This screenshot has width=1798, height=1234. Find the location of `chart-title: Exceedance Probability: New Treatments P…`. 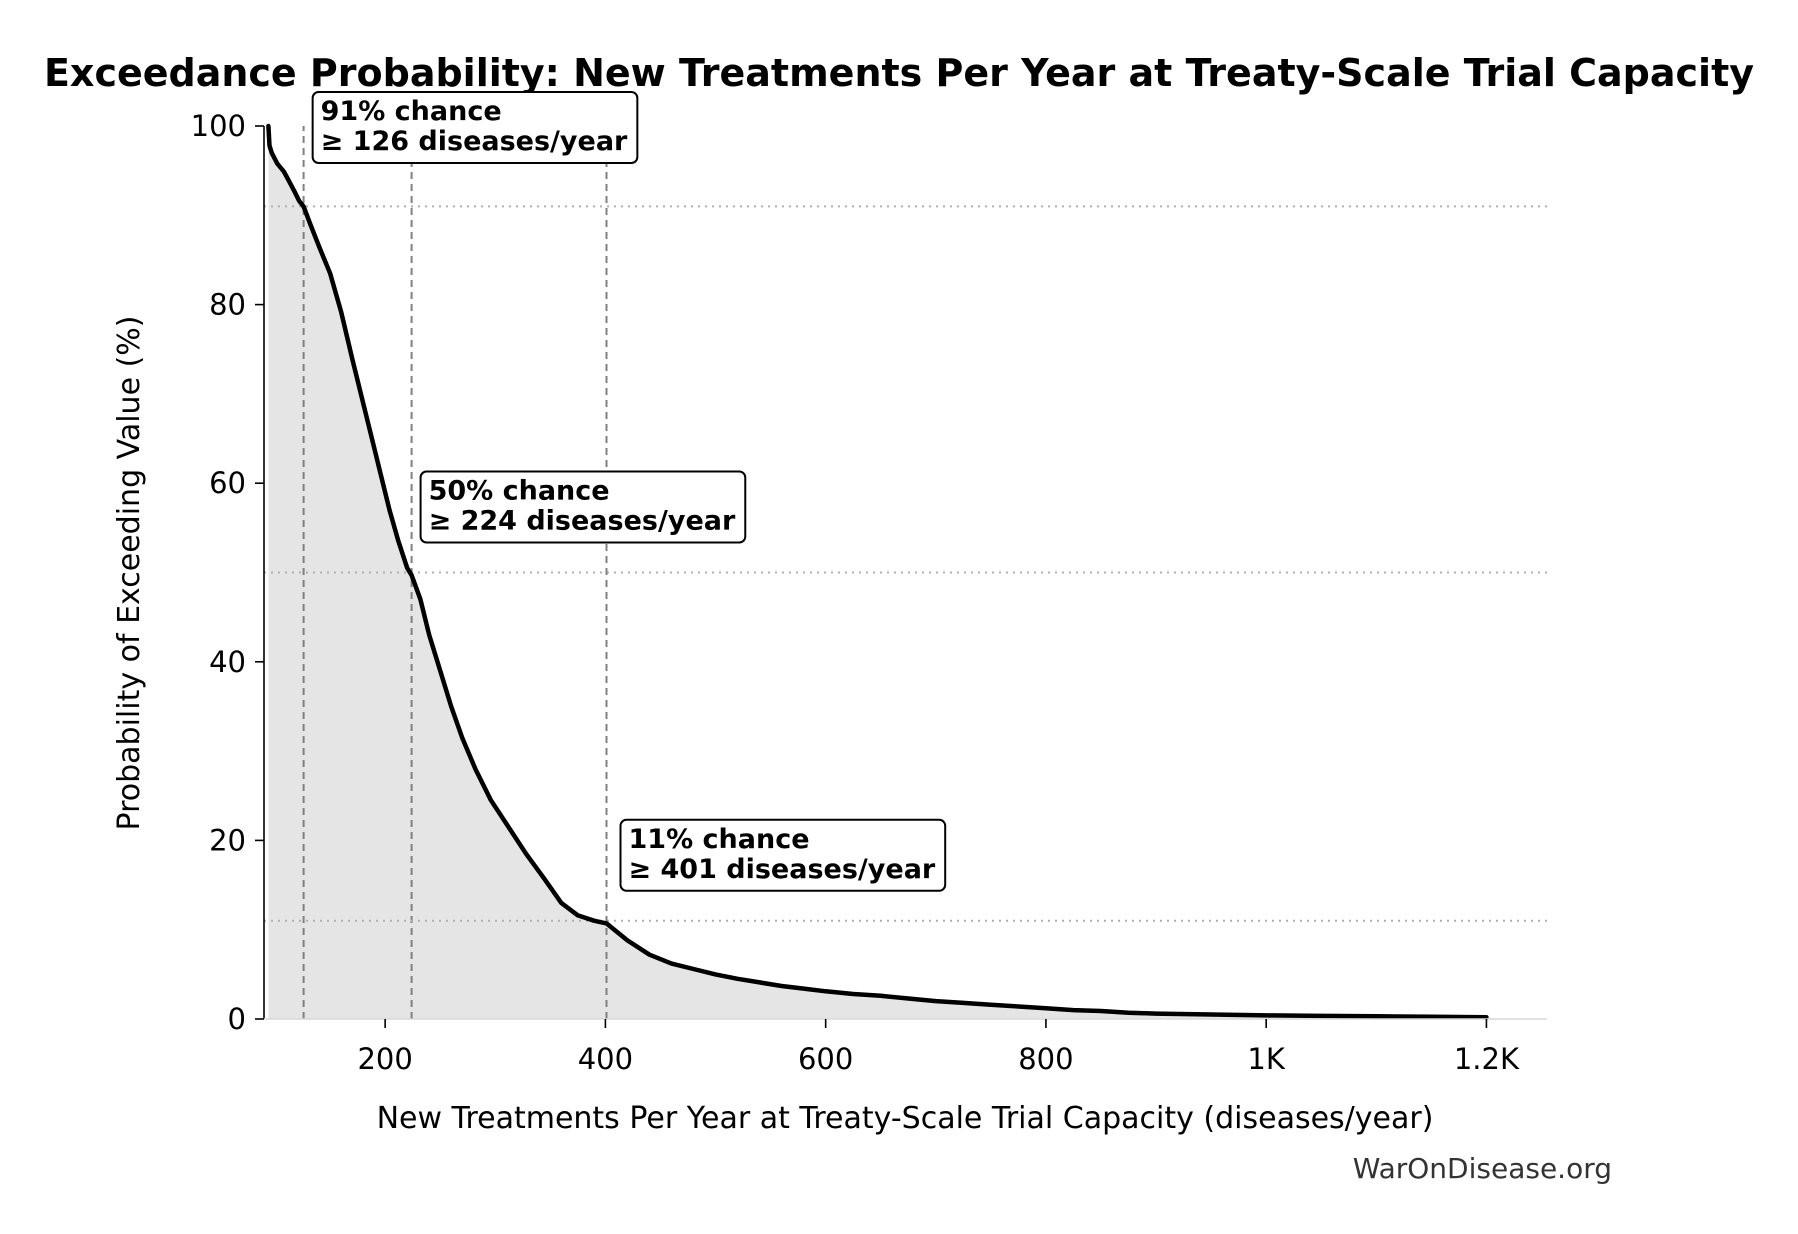

chart-title: Exceedance Probability: New Treatments P… is located at coordinates (899, 73).